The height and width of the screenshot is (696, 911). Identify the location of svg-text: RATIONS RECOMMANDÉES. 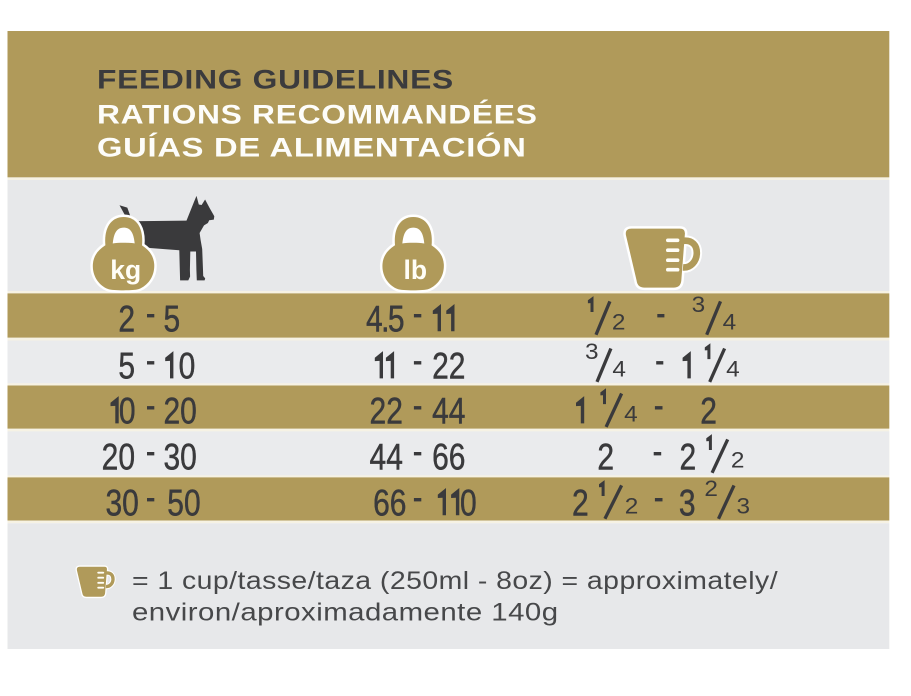
(317, 114).